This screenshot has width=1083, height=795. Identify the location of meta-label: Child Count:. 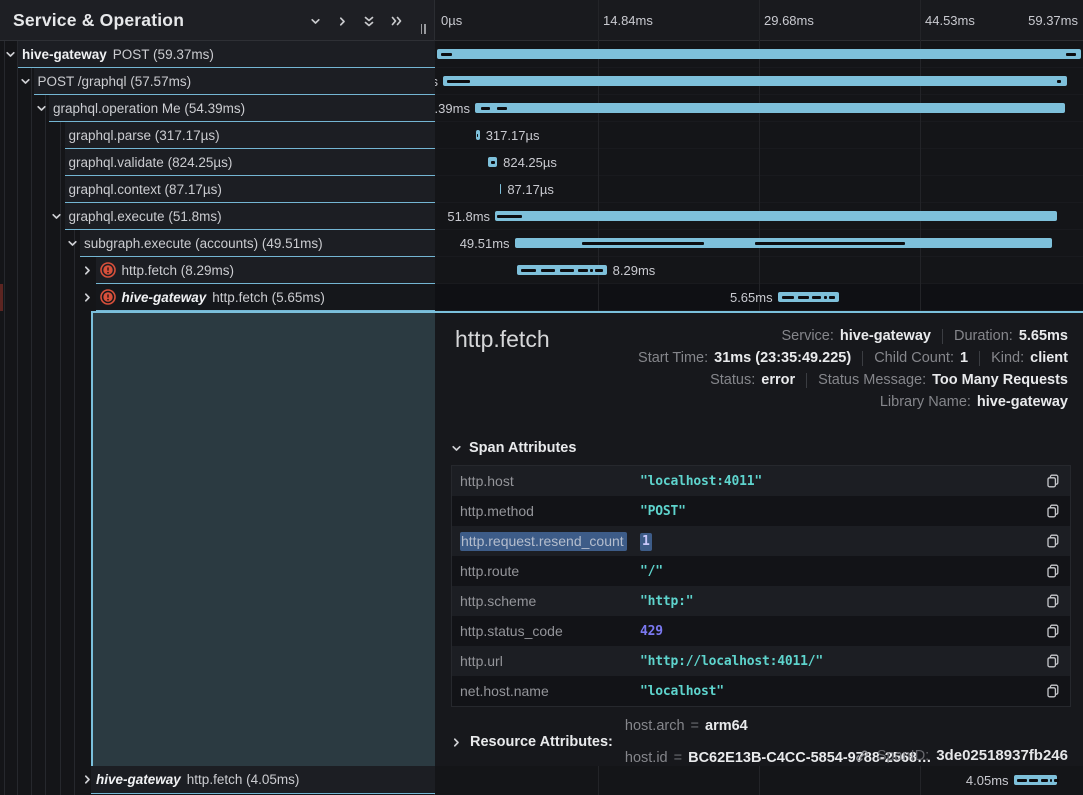
(914, 358).